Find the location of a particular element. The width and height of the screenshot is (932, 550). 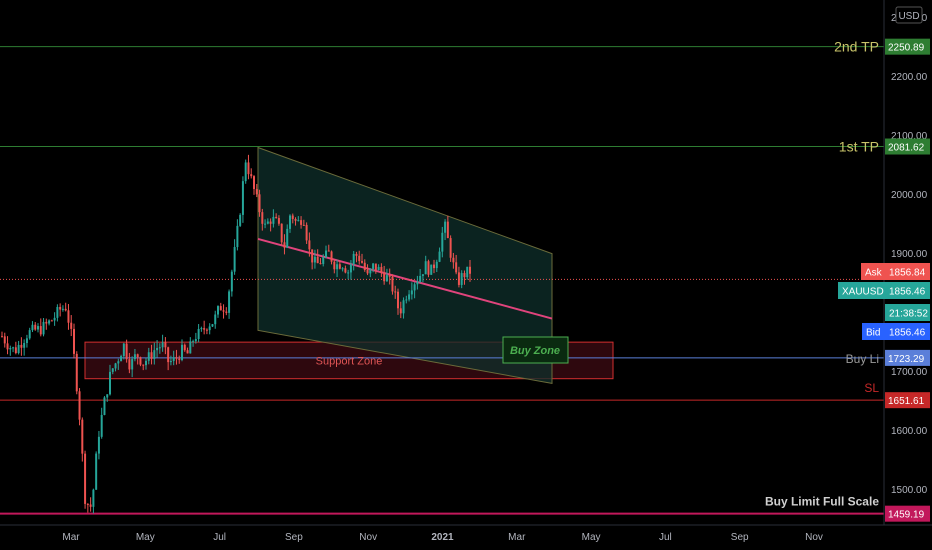

last-price-box is located at coordinates (907, 290).